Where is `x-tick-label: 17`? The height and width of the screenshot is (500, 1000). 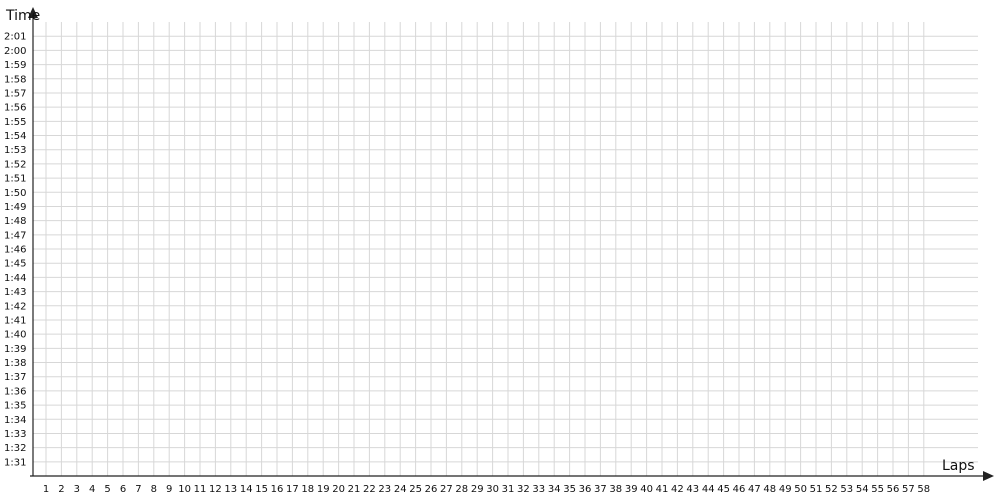 x-tick-label: 17 is located at coordinates (292, 489).